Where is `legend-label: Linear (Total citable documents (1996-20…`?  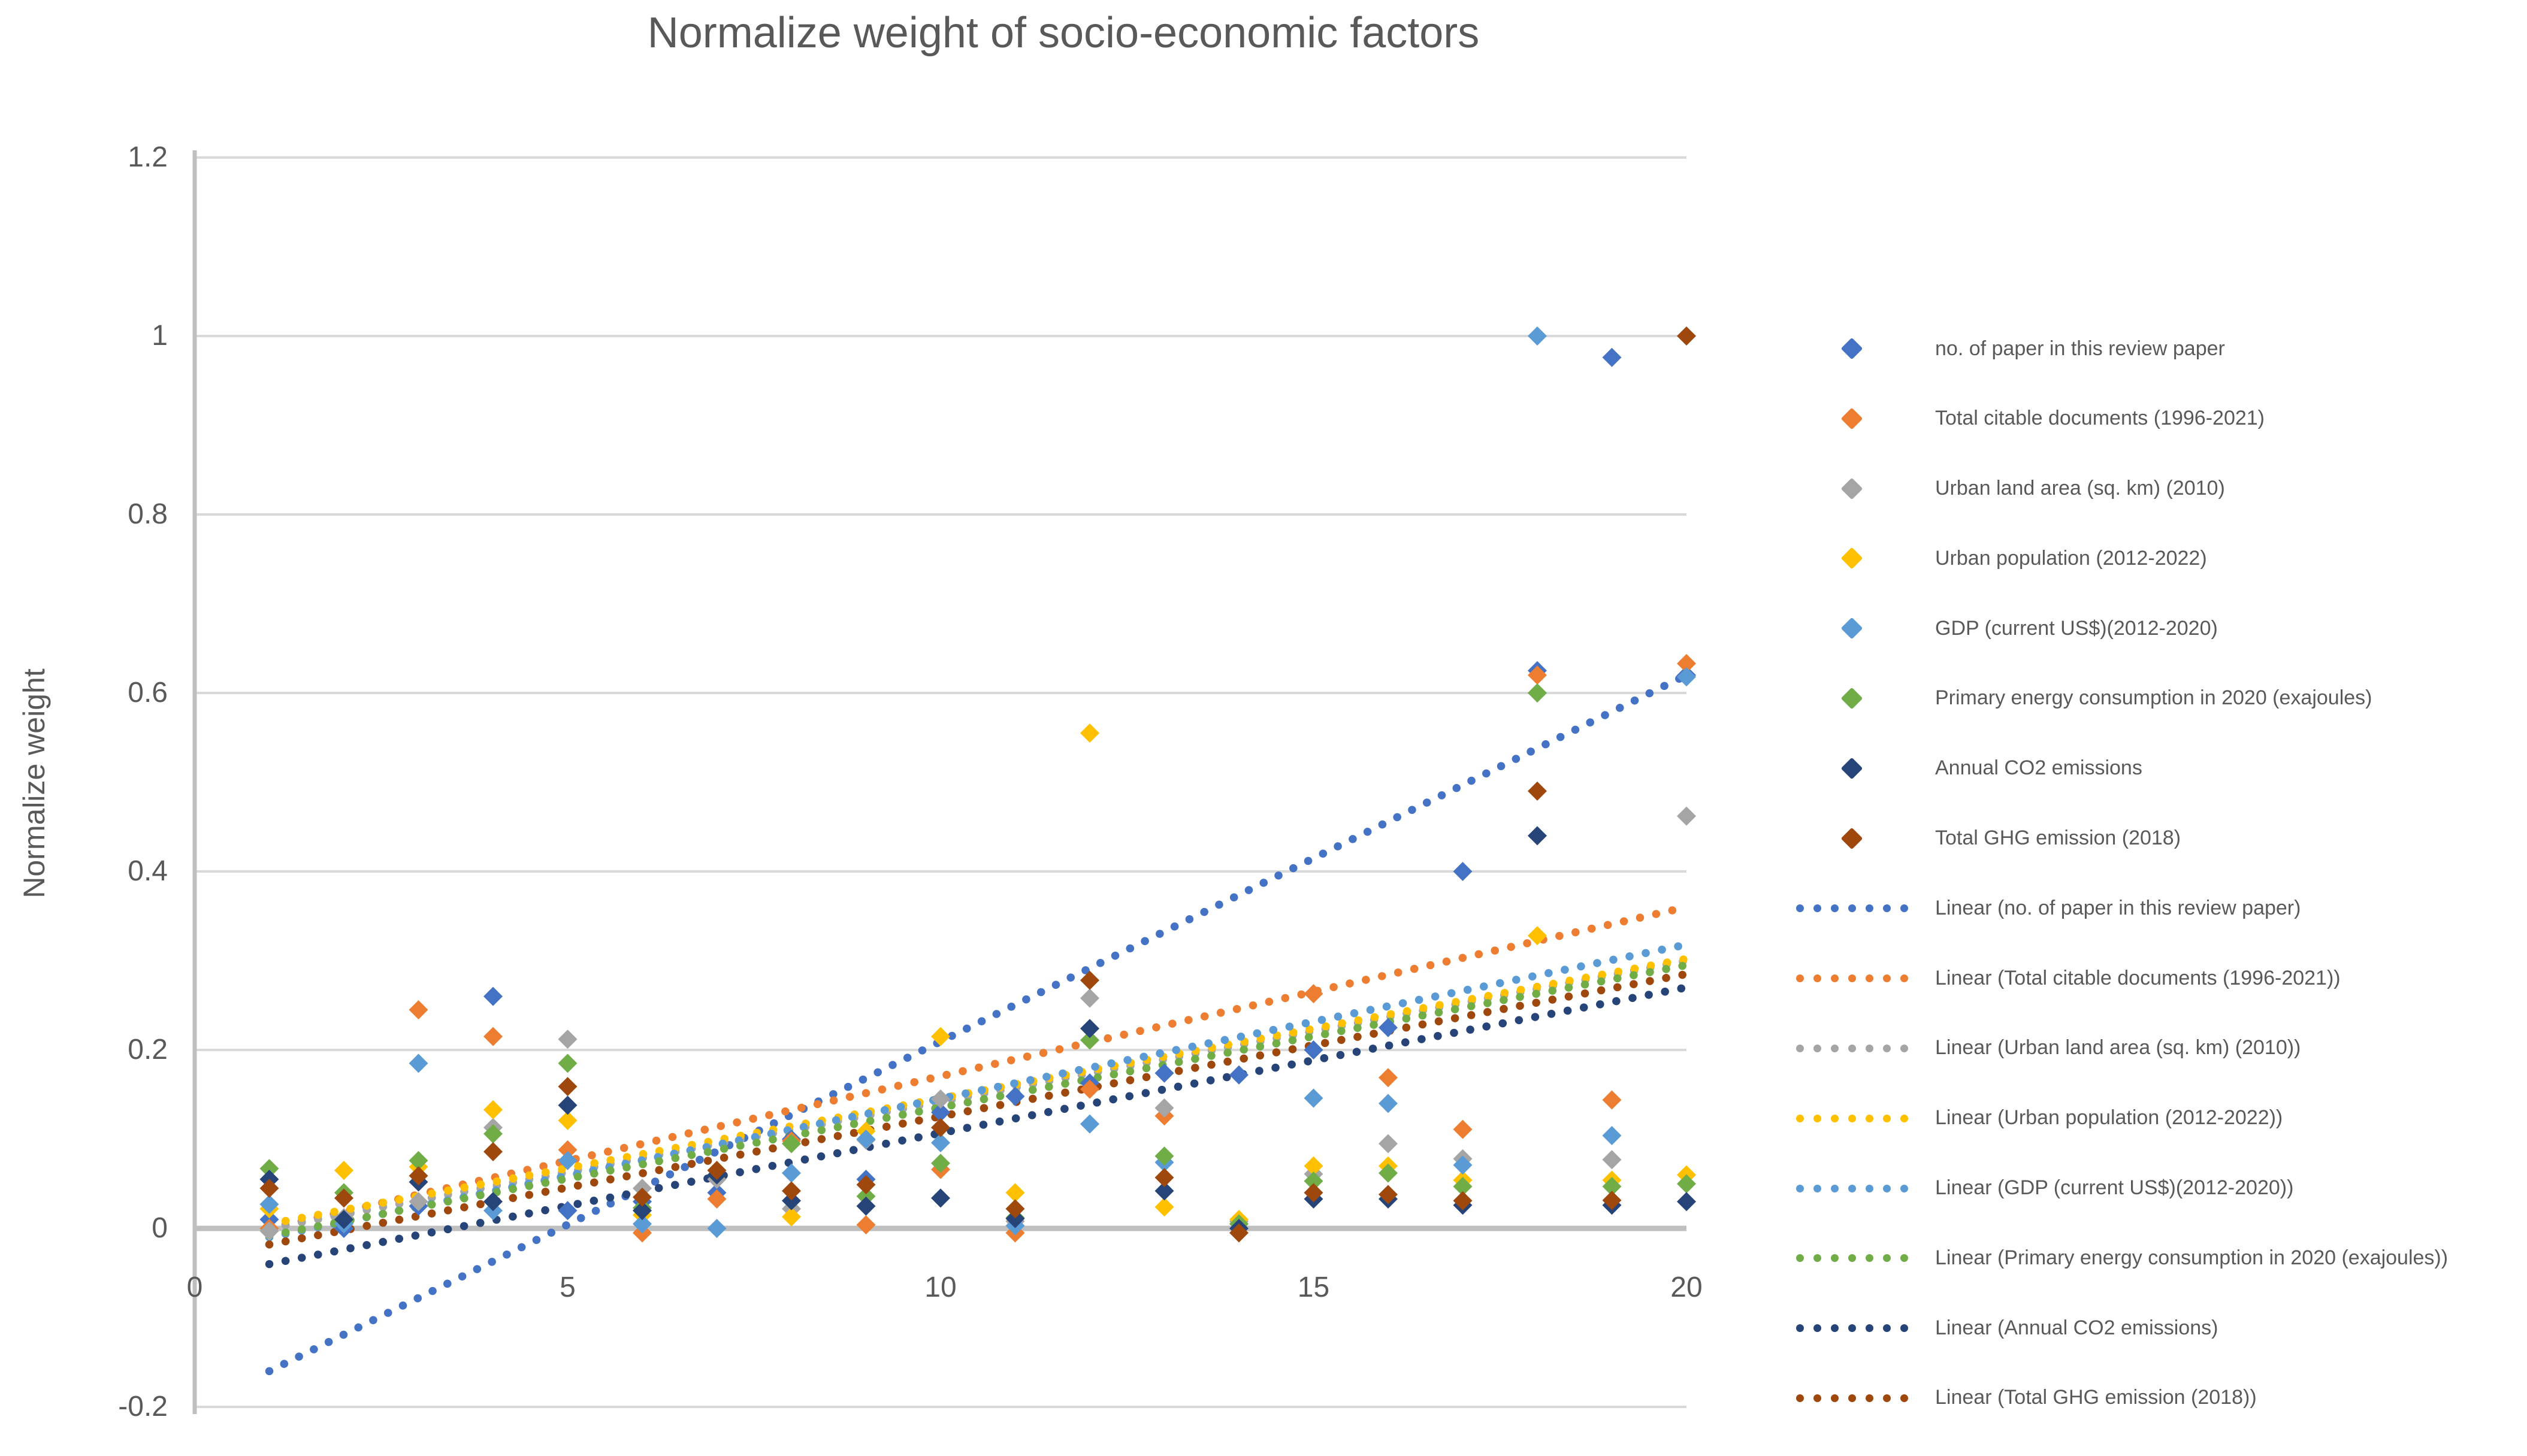 legend-label: Linear (Total citable documents (1996-20… is located at coordinates (2138, 977).